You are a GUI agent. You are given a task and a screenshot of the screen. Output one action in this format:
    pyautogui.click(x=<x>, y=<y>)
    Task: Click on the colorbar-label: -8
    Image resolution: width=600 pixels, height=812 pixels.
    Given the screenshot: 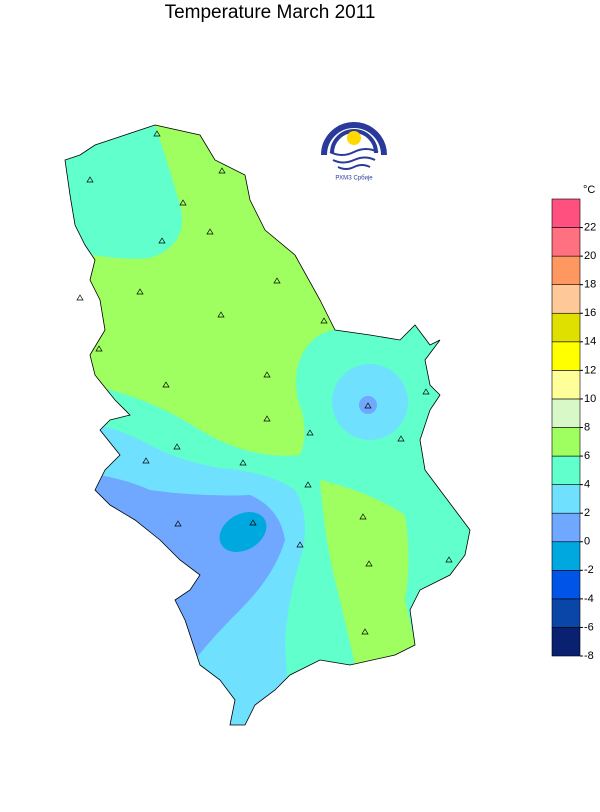 What is the action you would take?
    pyautogui.click(x=589, y=656)
    